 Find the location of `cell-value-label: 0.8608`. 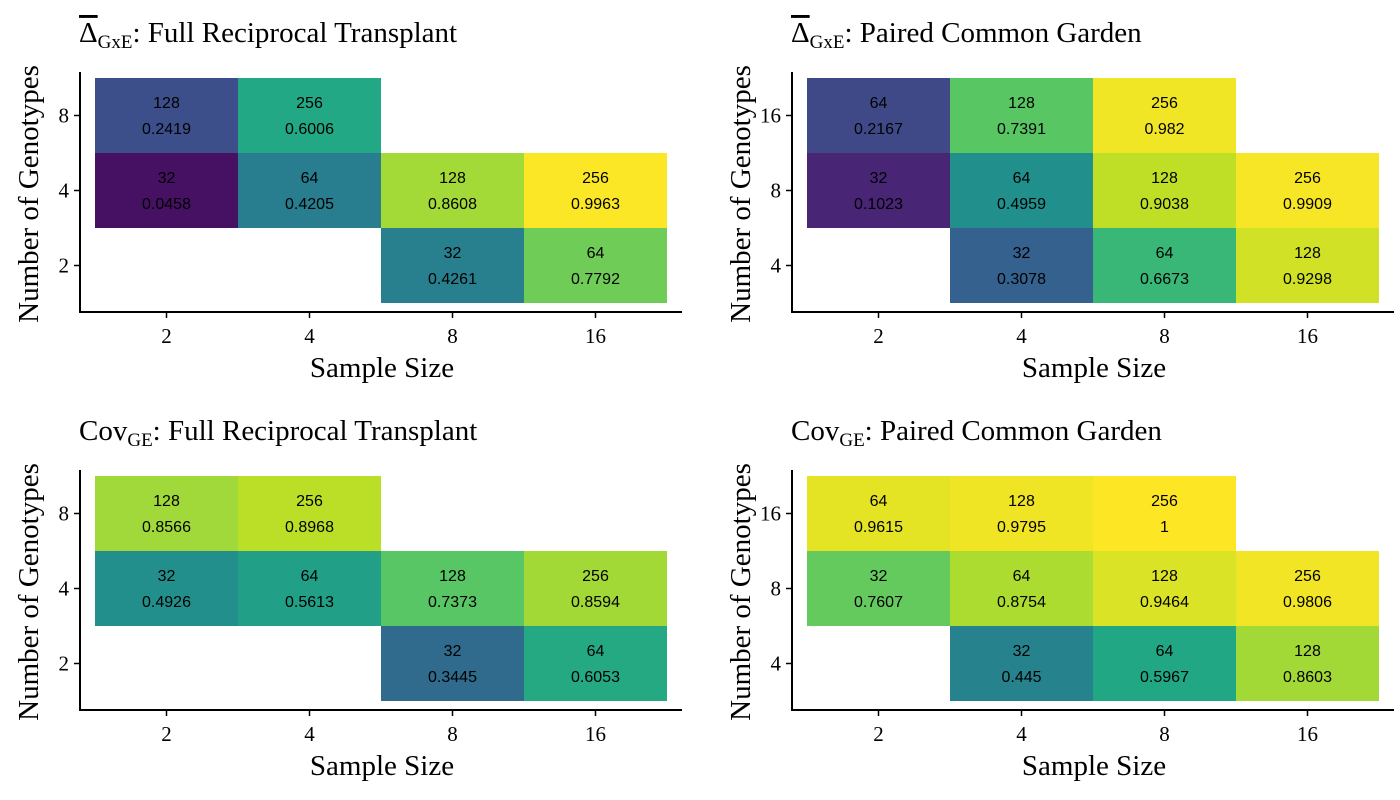

cell-value-label: 0.8608 is located at coordinates (452, 204).